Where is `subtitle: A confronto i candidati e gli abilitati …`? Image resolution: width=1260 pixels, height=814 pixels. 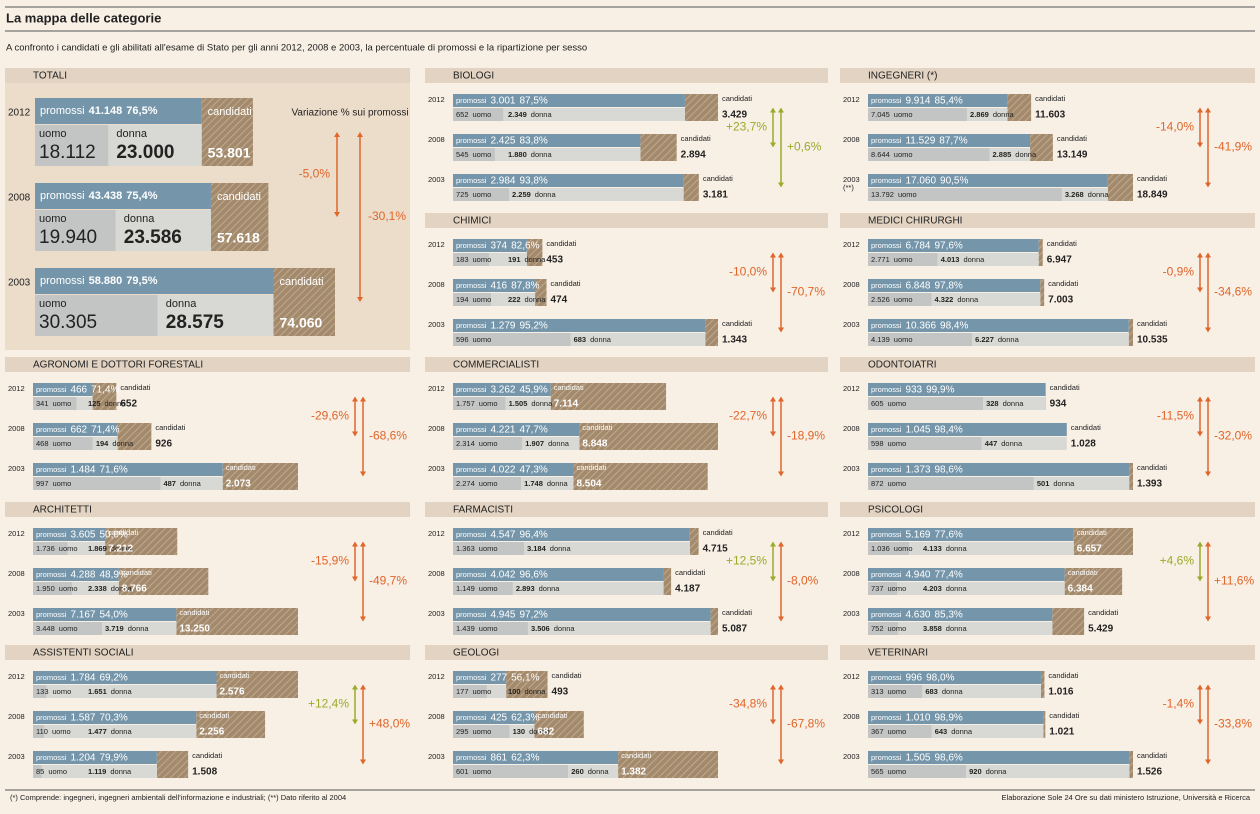
subtitle: A confronto i candidati e gli abilitati … is located at coordinates (296, 48).